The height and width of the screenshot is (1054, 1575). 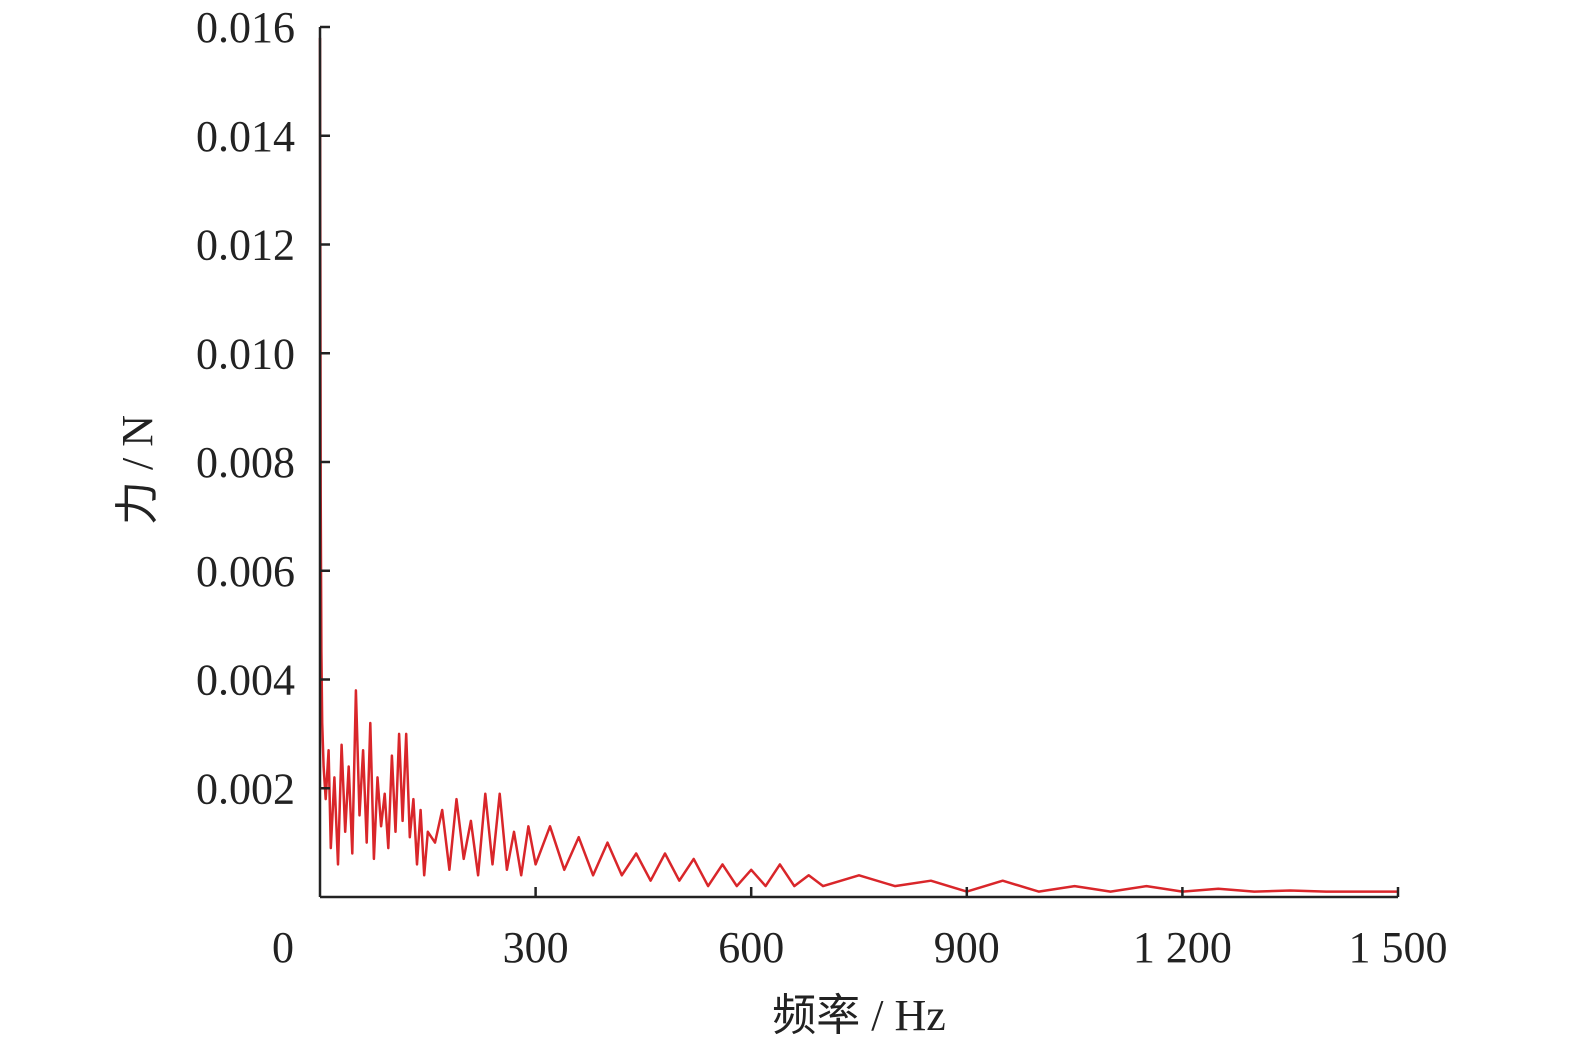 I want to click on x-tick-label: 900, so click(x=967, y=947).